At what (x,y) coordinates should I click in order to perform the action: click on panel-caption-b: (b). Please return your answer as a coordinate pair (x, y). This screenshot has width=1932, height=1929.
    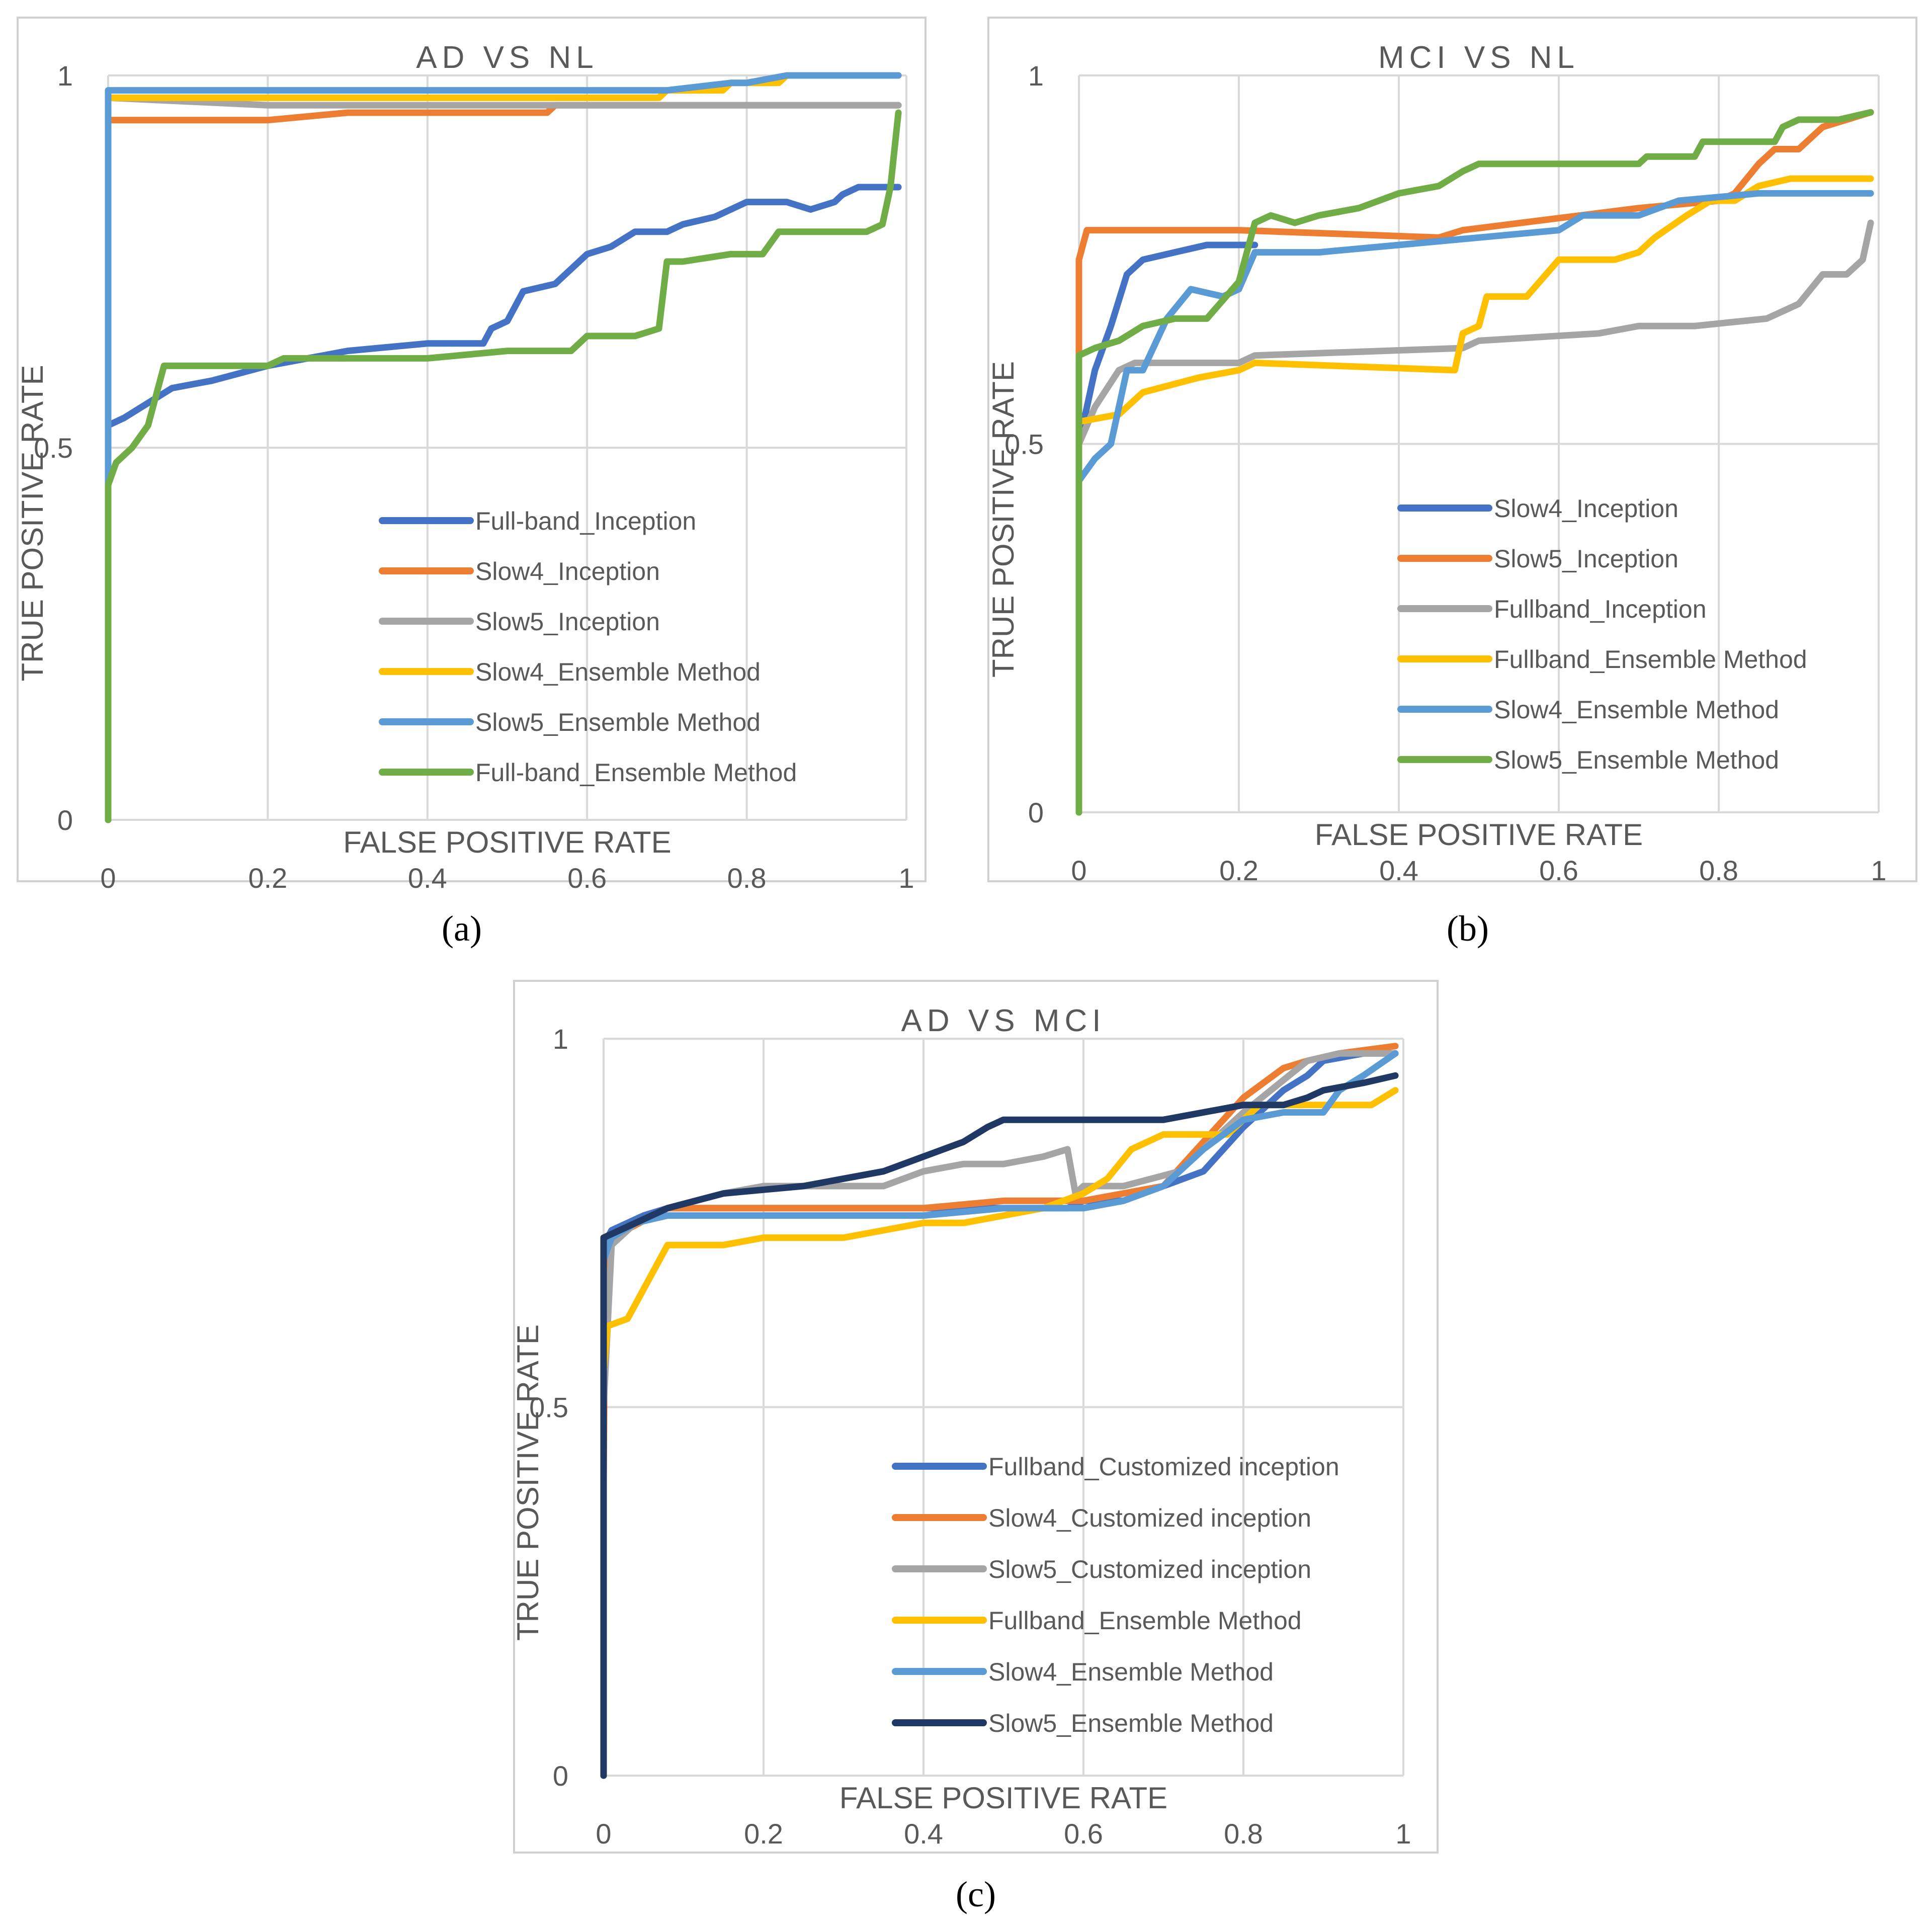
    Looking at the image, I should click on (1468, 929).